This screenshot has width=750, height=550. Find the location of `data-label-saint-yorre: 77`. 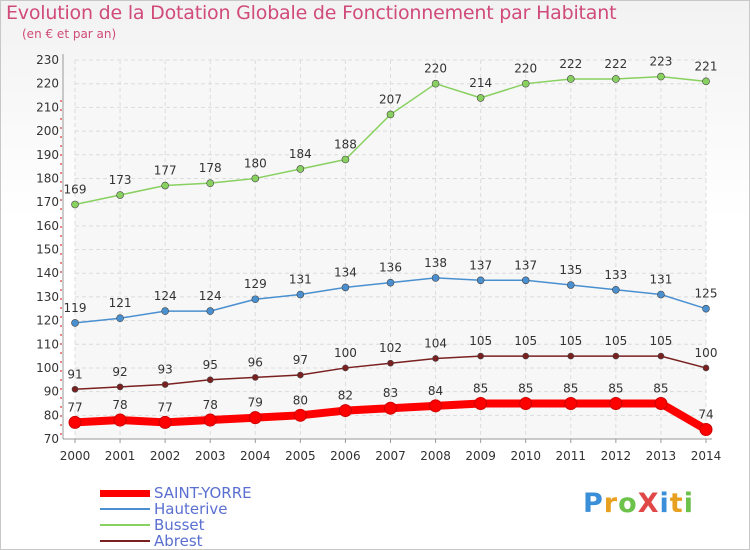

data-label-saint-yorre: 77 is located at coordinates (74, 407).